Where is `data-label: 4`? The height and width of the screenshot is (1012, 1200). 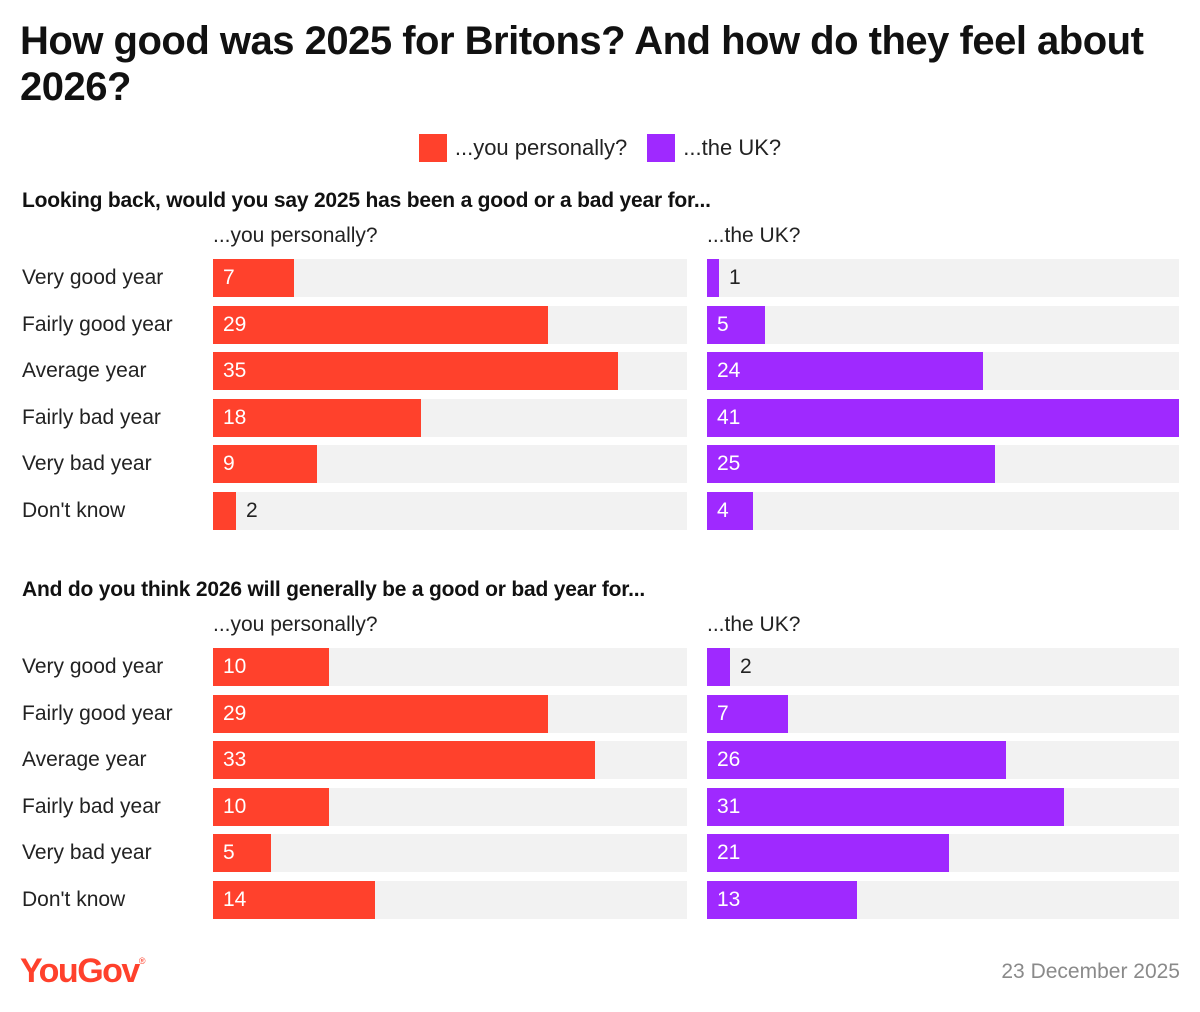 data-label: 4 is located at coordinates (723, 510).